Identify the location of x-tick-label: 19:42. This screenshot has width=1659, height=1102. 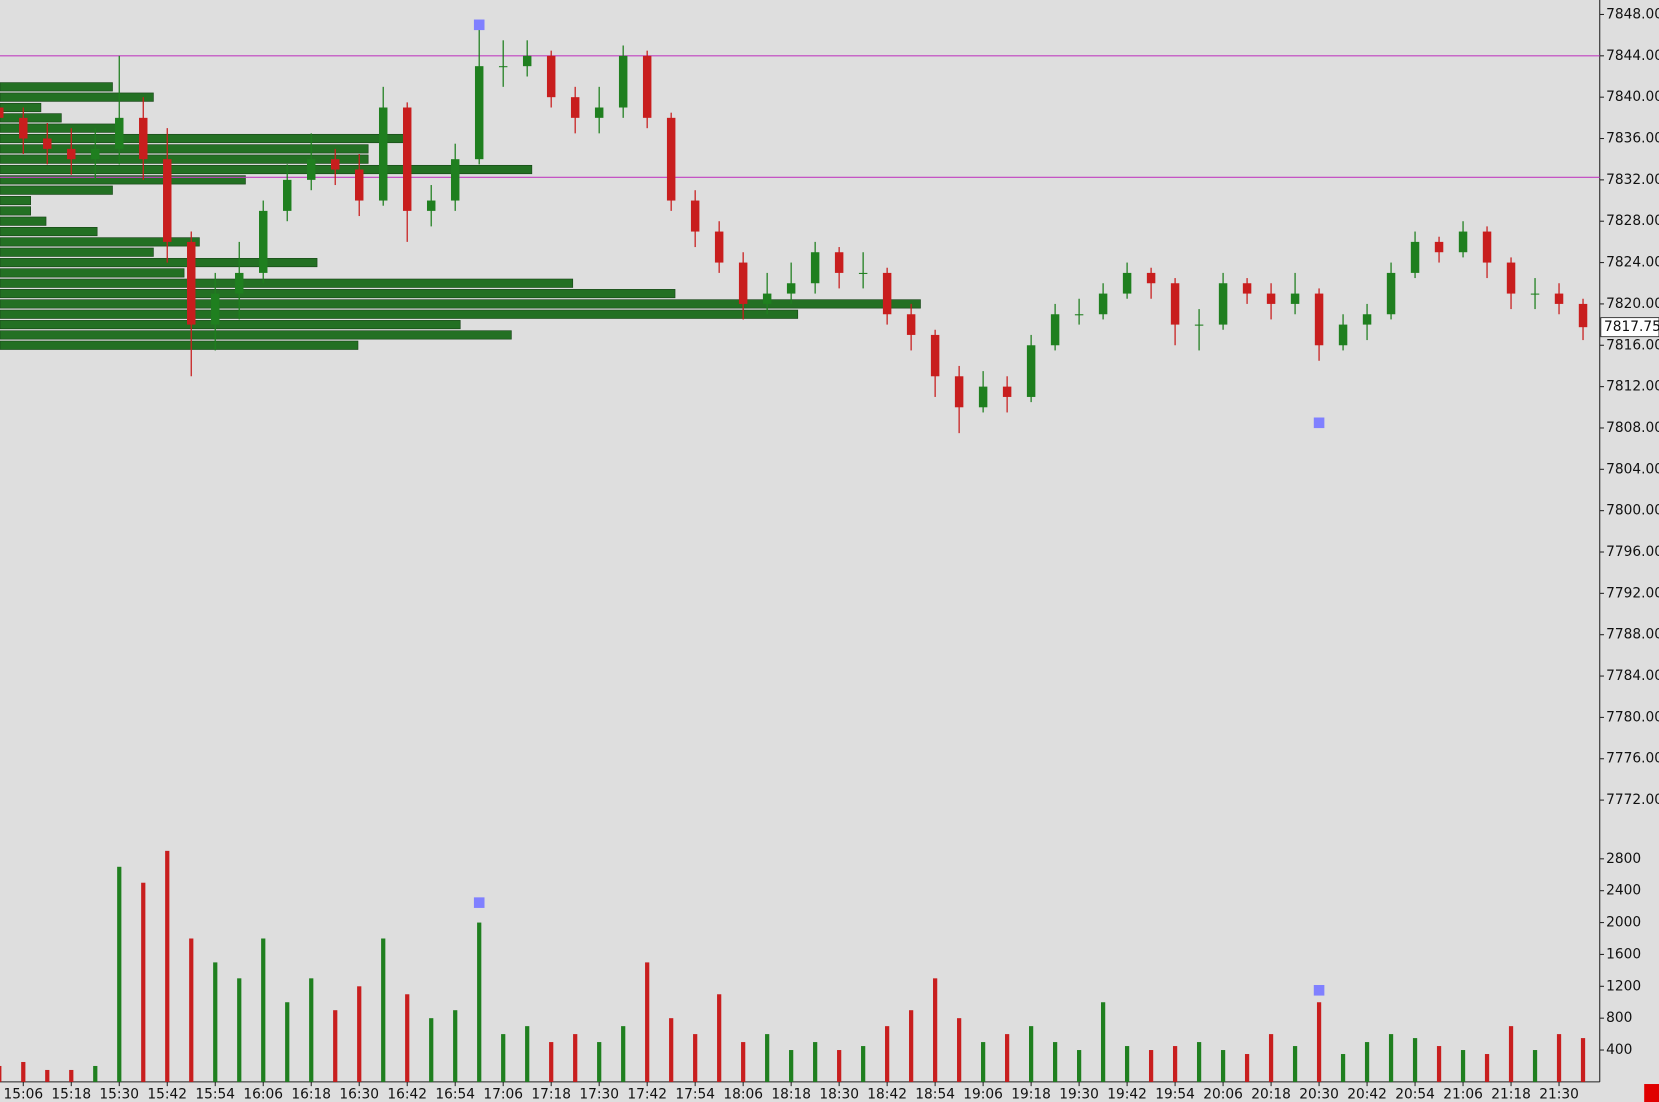
(1127, 1094).